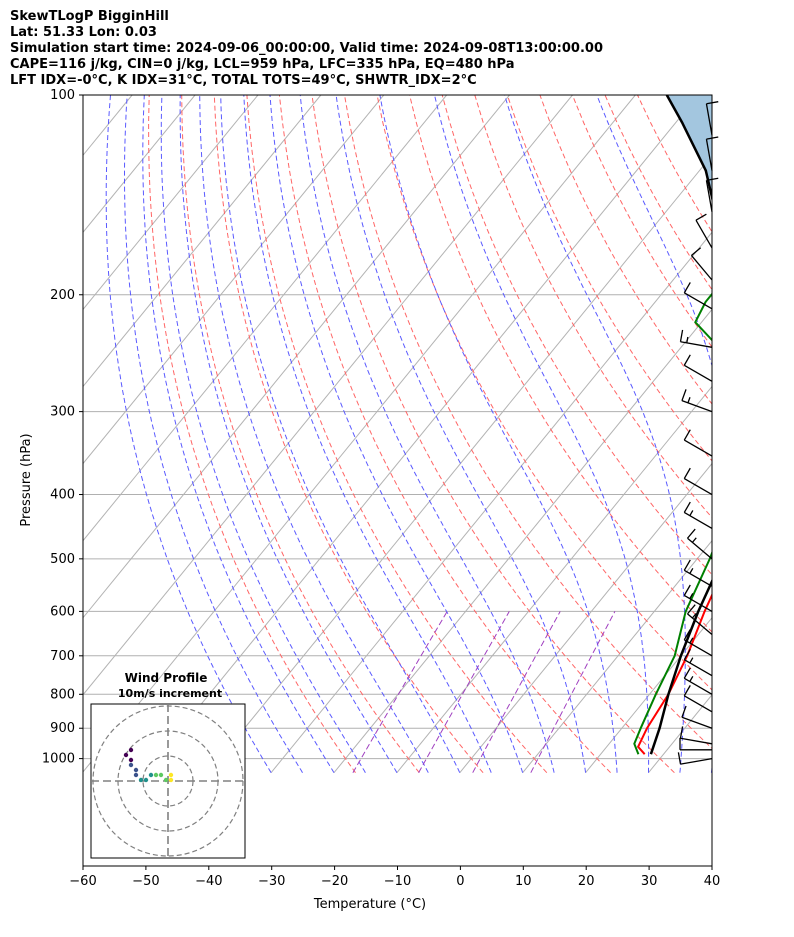 This screenshot has height=937, width=794. I want to click on cape-area, so click(689, 146).